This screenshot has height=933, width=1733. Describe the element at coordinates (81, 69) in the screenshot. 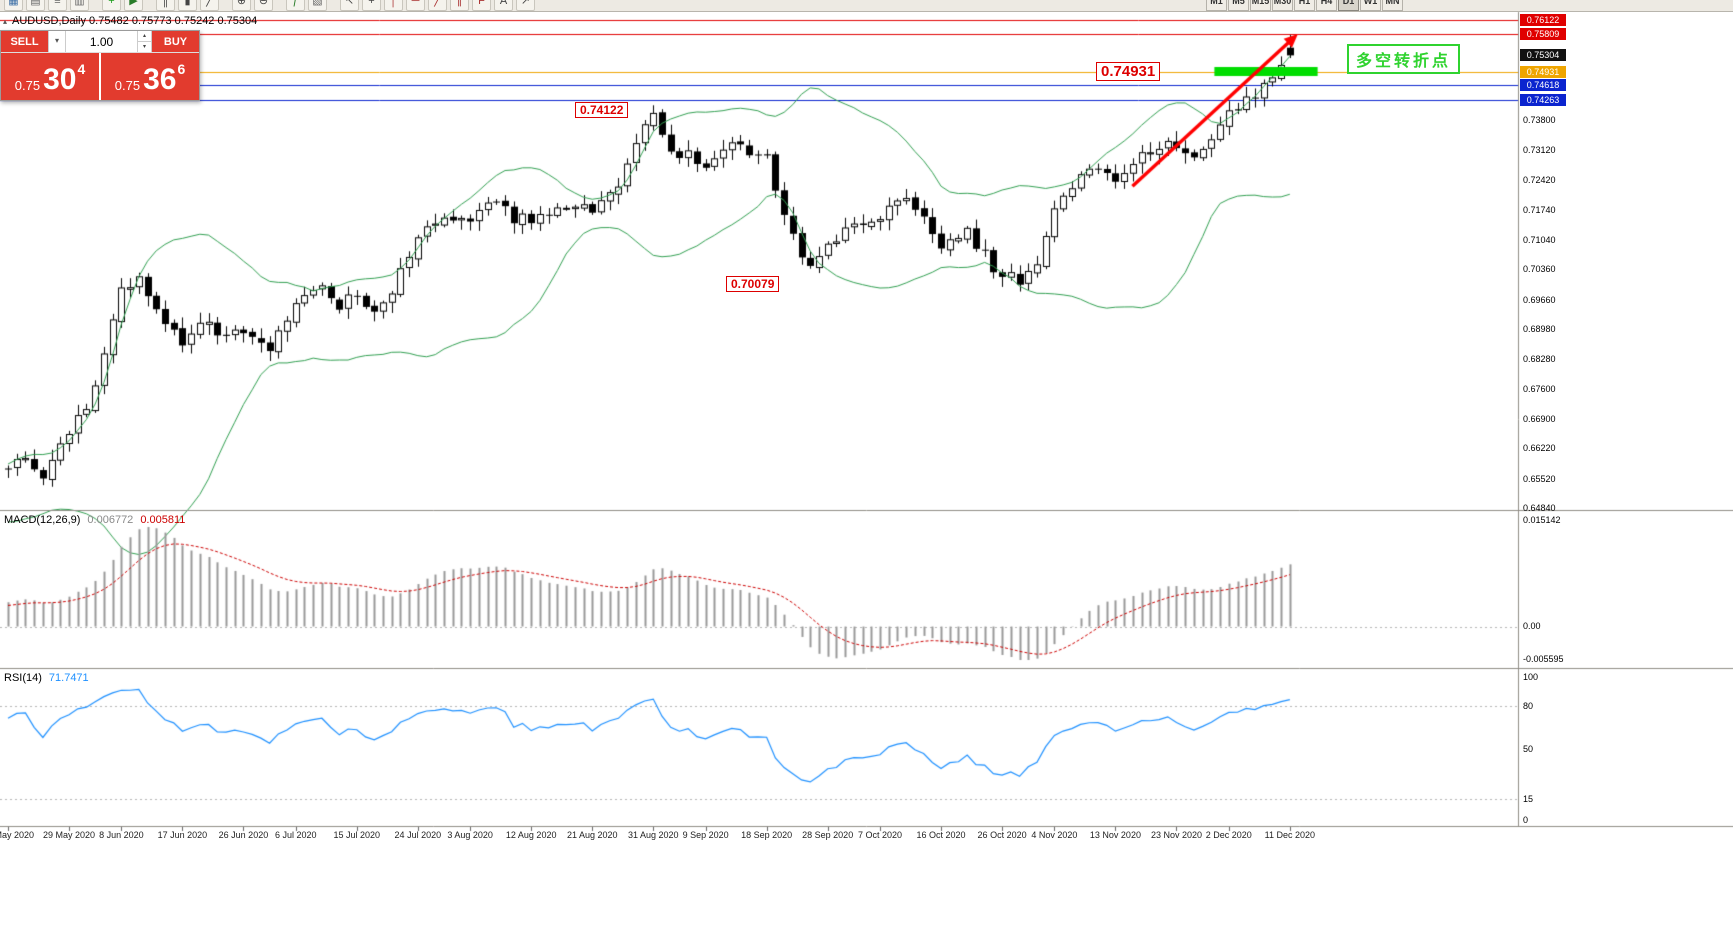

I see `sell-price-point: 4` at that location.